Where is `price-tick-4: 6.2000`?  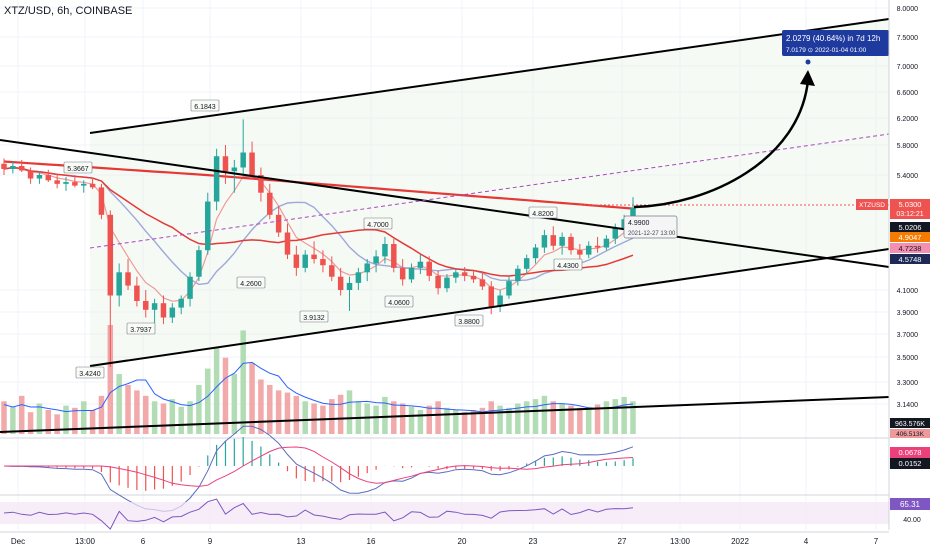
price-tick-4: 6.2000 is located at coordinates (908, 119).